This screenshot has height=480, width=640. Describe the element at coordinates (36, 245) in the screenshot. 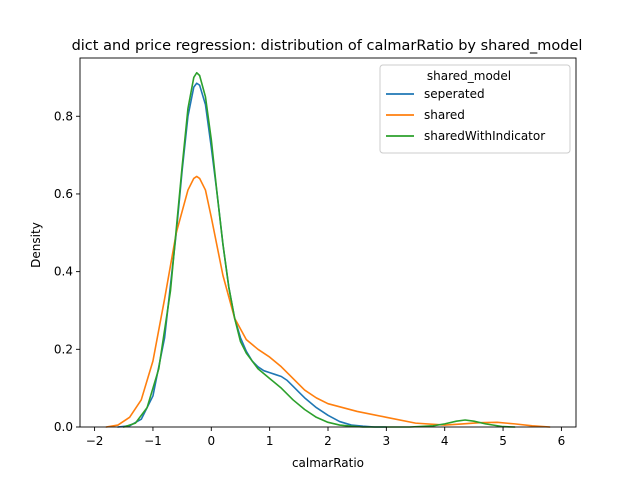

I see `y-axis-label: Density` at that location.